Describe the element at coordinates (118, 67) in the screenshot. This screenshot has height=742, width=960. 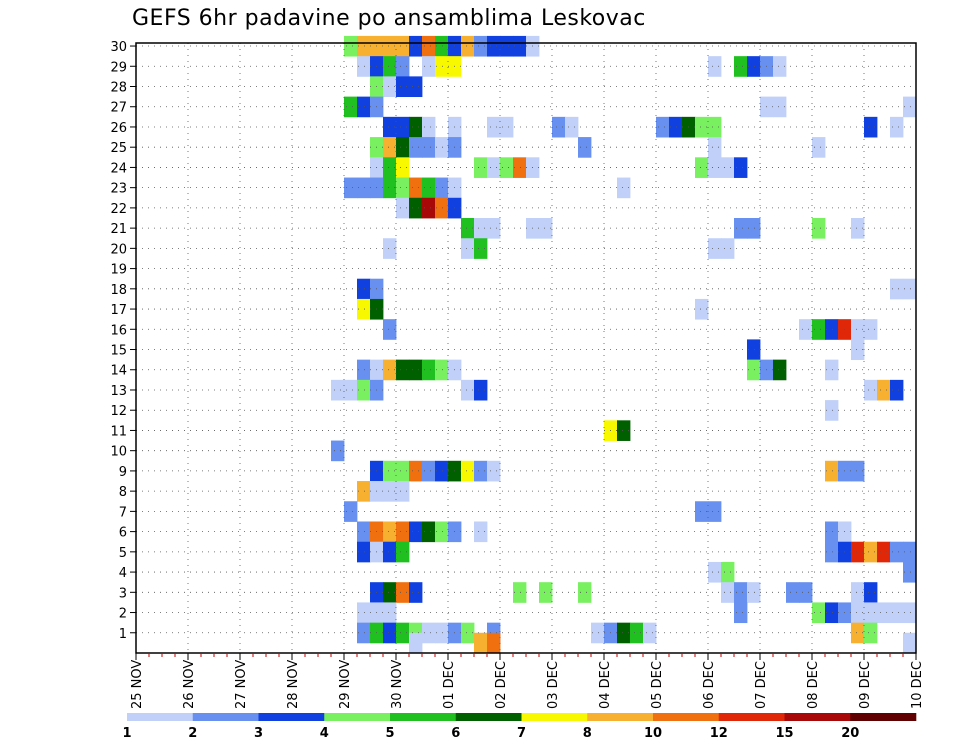
I see `y-tick-label: 29` at that location.